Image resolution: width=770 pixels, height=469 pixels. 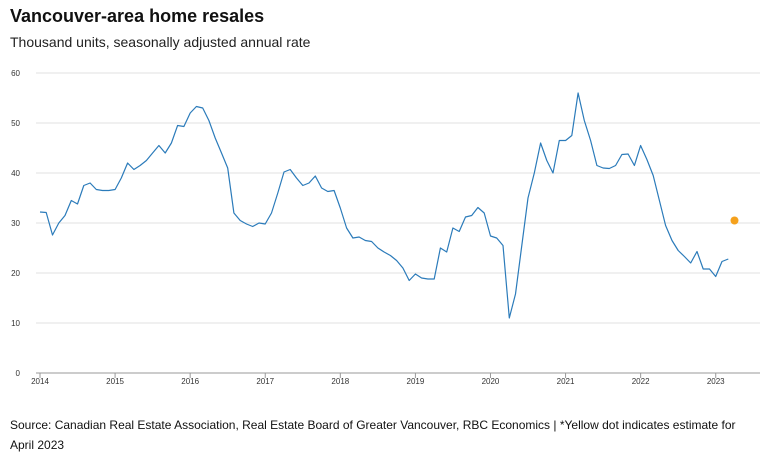 What do you see at coordinates (340, 381) in the screenshot?
I see `x-tick-label: 2018` at bounding box center [340, 381].